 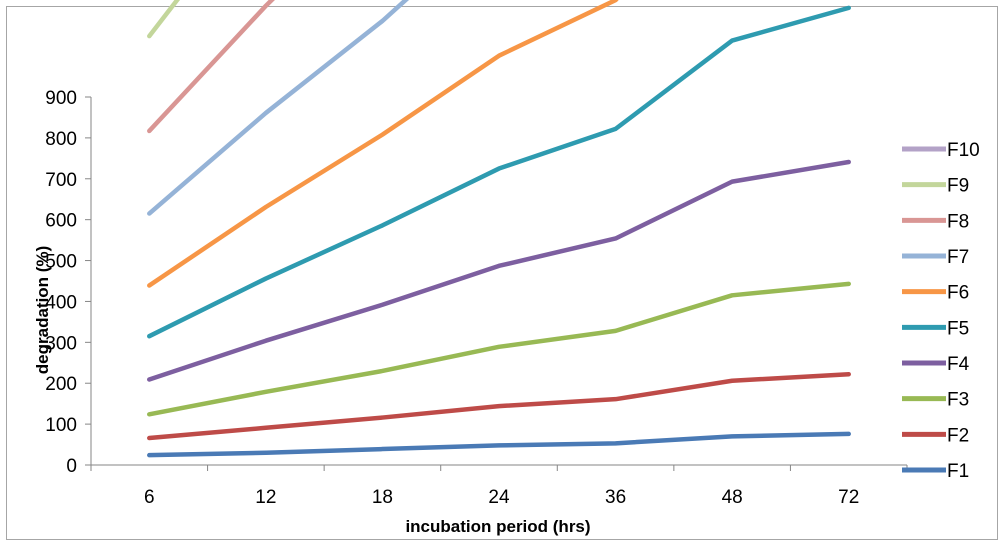 I want to click on y-tick-label: 300, so click(x=61, y=343).